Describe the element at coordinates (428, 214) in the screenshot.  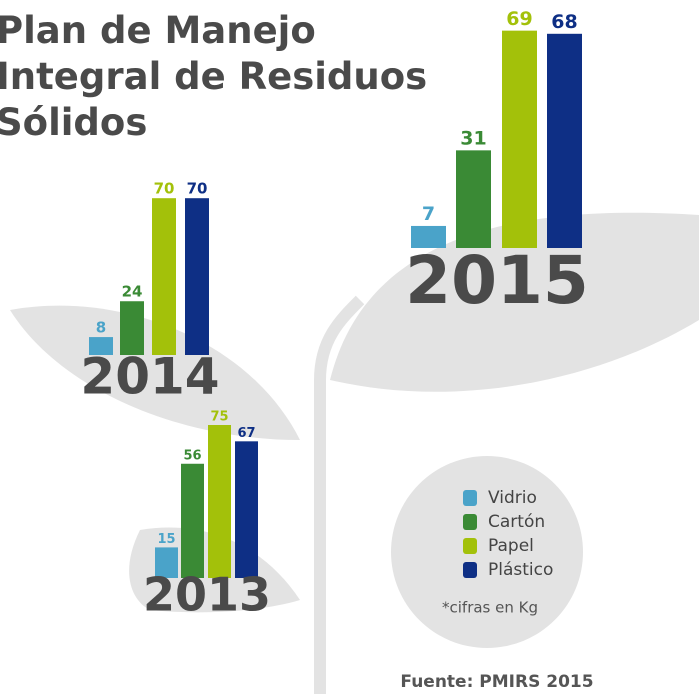
I see `value-label: 7` at that location.